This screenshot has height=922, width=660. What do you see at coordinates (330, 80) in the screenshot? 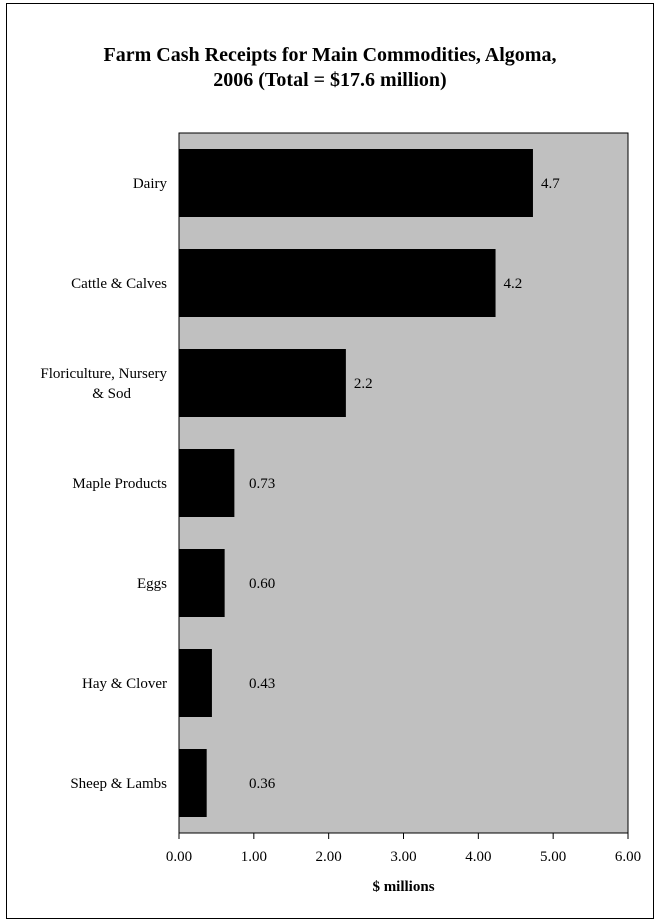
I see `chart-title-line-2: 2006 (Total = $17.6 million)` at bounding box center [330, 80].